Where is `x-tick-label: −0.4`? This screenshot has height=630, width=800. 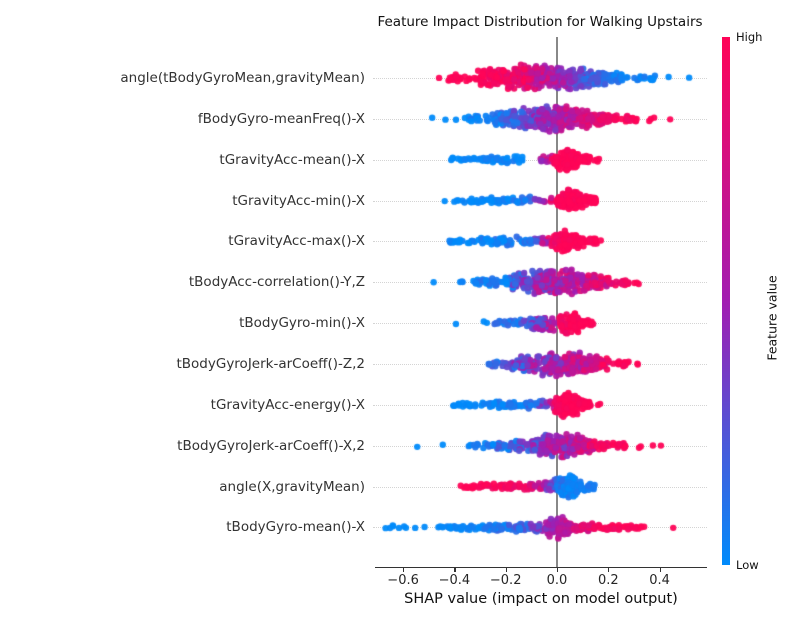 x-tick-label: −0.4 is located at coordinates (454, 580).